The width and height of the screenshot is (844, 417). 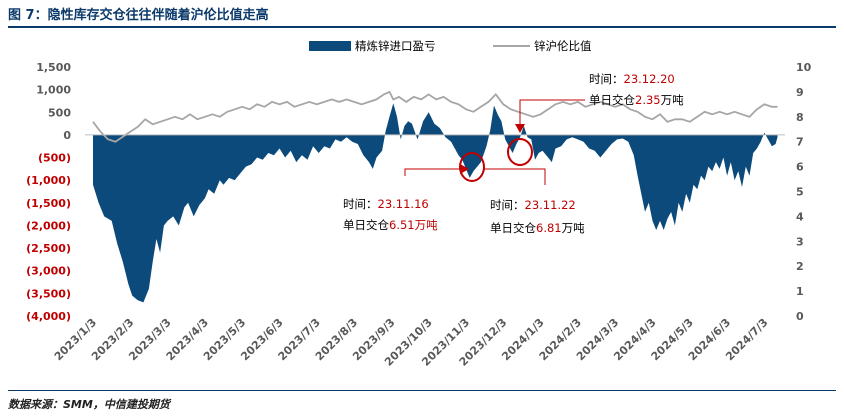 I want to click on left-tick-label: (2,500), so click(x=48, y=248).